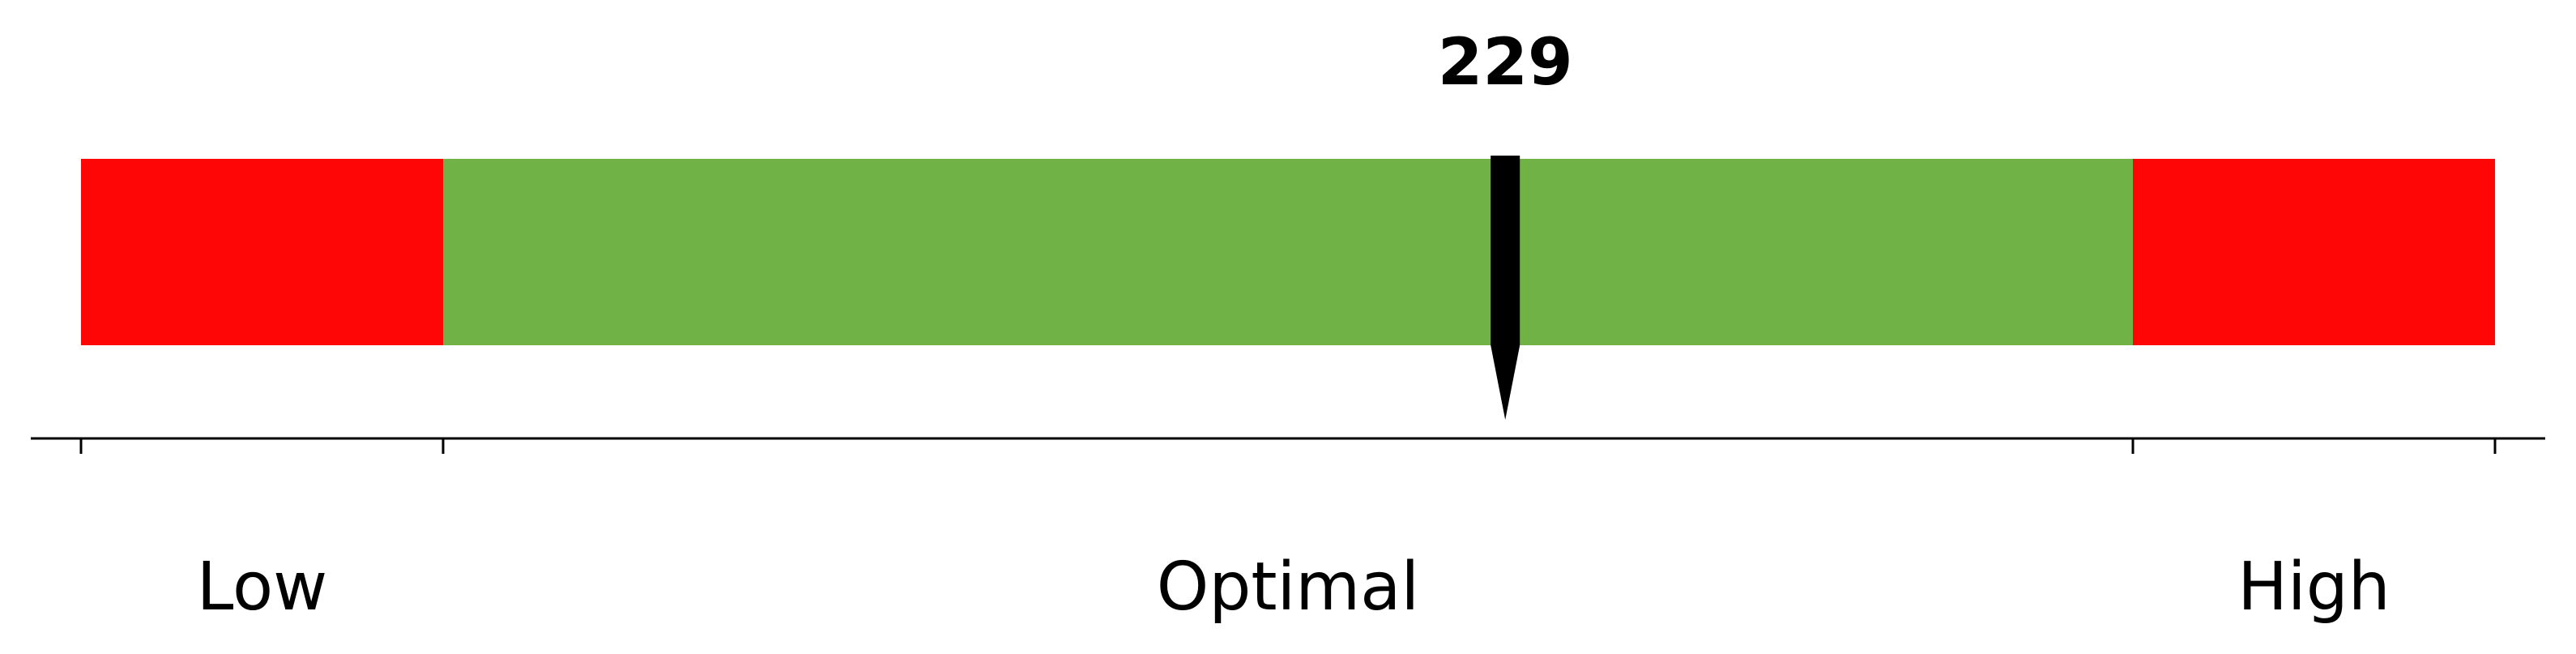 This screenshot has height=654, width=2576. I want to click on marker-pointer, so click(1506, 382).